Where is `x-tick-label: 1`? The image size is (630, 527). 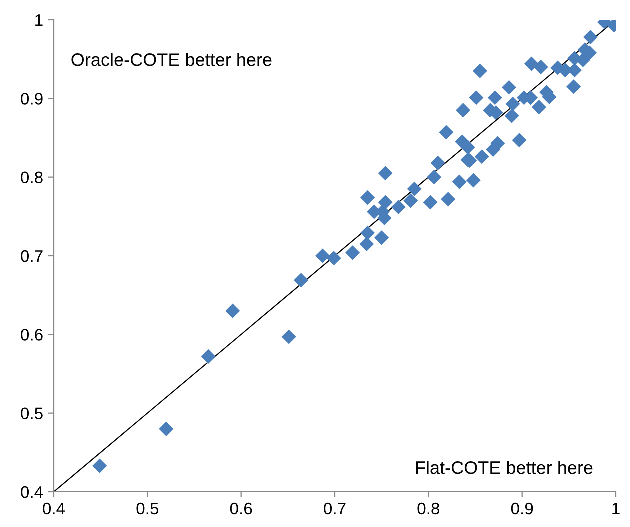 x-tick-label: 1 is located at coordinates (616, 508).